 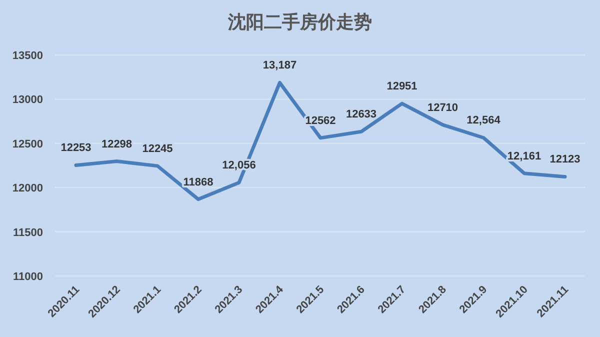 I want to click on data-label: 11868, so click(x=198, y=182).